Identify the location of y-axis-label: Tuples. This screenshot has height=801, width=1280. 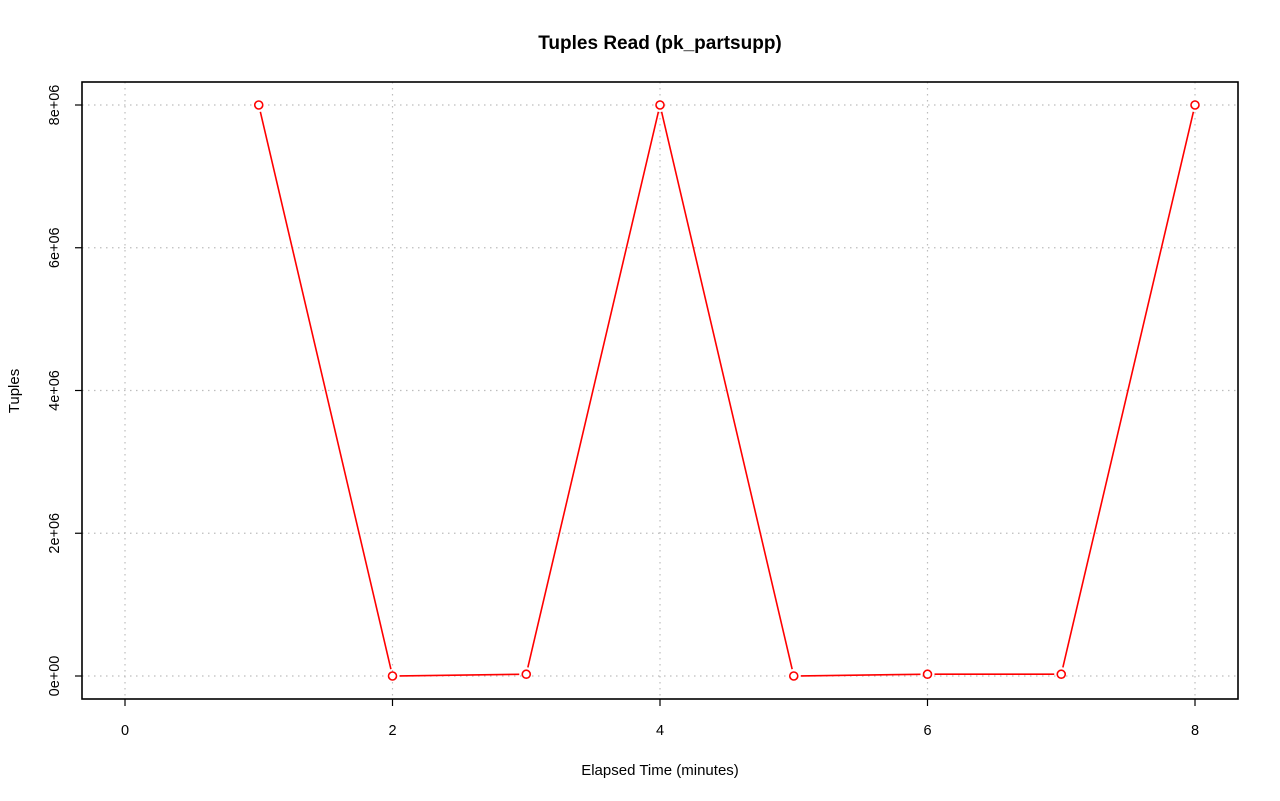
(14, 391).